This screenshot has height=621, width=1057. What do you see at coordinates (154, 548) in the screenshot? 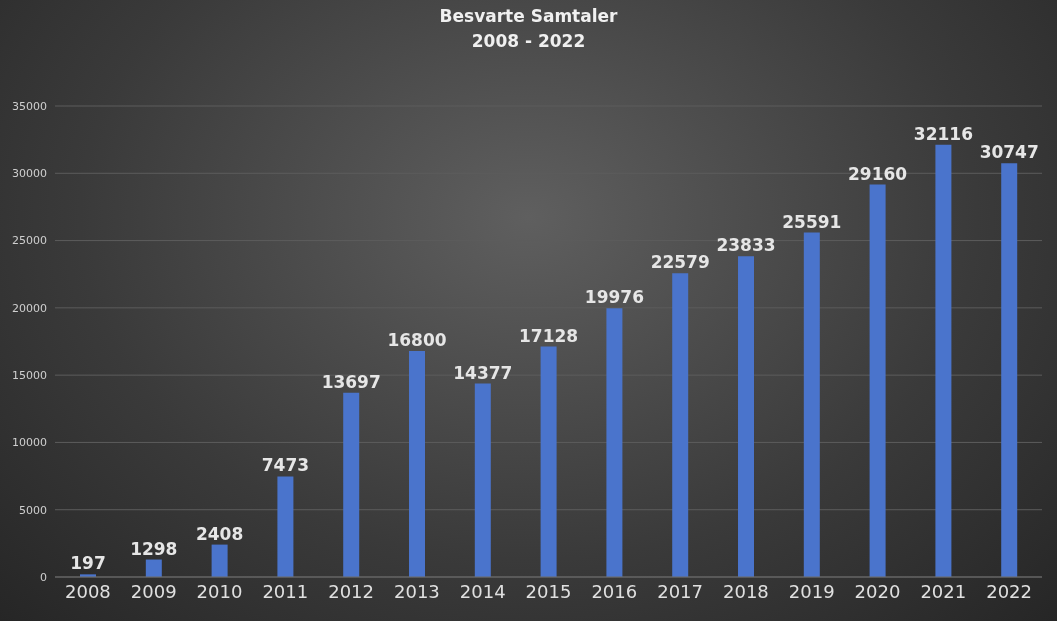
I see `data-label: 1298` at bounding box center [154, 548].